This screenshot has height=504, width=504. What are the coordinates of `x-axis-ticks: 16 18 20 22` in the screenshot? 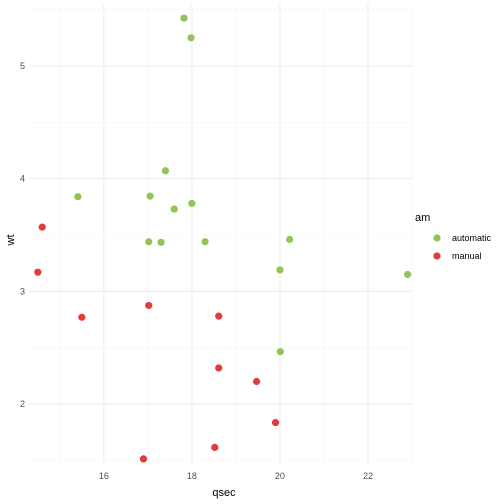 It's located at (236, 476).